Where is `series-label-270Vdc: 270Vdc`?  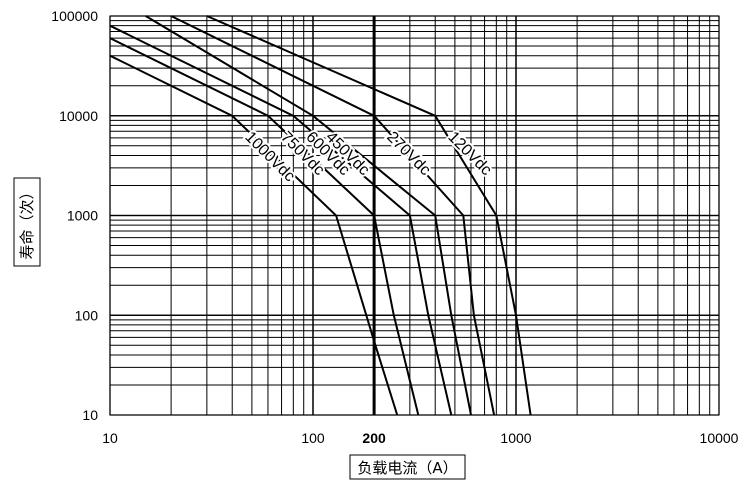 series-label-270Vdc: 270Vdc is located at coordinates (408, 154).